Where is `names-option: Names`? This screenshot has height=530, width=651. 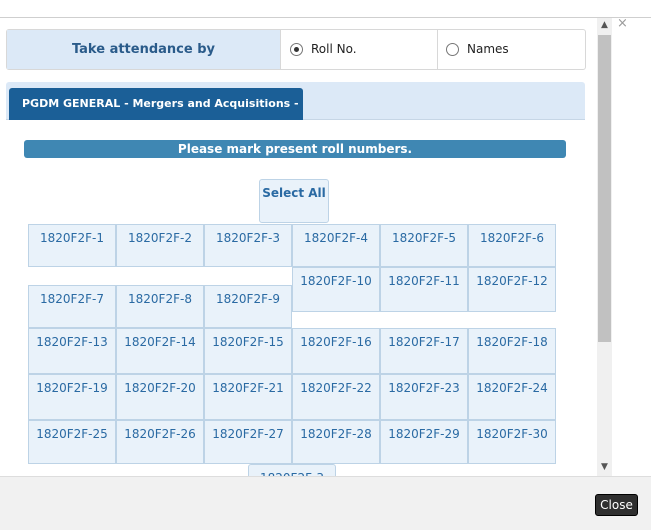 names-option: Names is located at coordinates (511, 49).